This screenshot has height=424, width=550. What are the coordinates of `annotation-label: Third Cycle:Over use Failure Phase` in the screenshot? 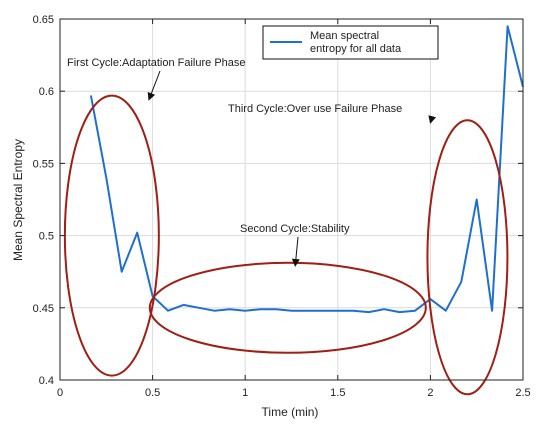 It's located at (315, 109).